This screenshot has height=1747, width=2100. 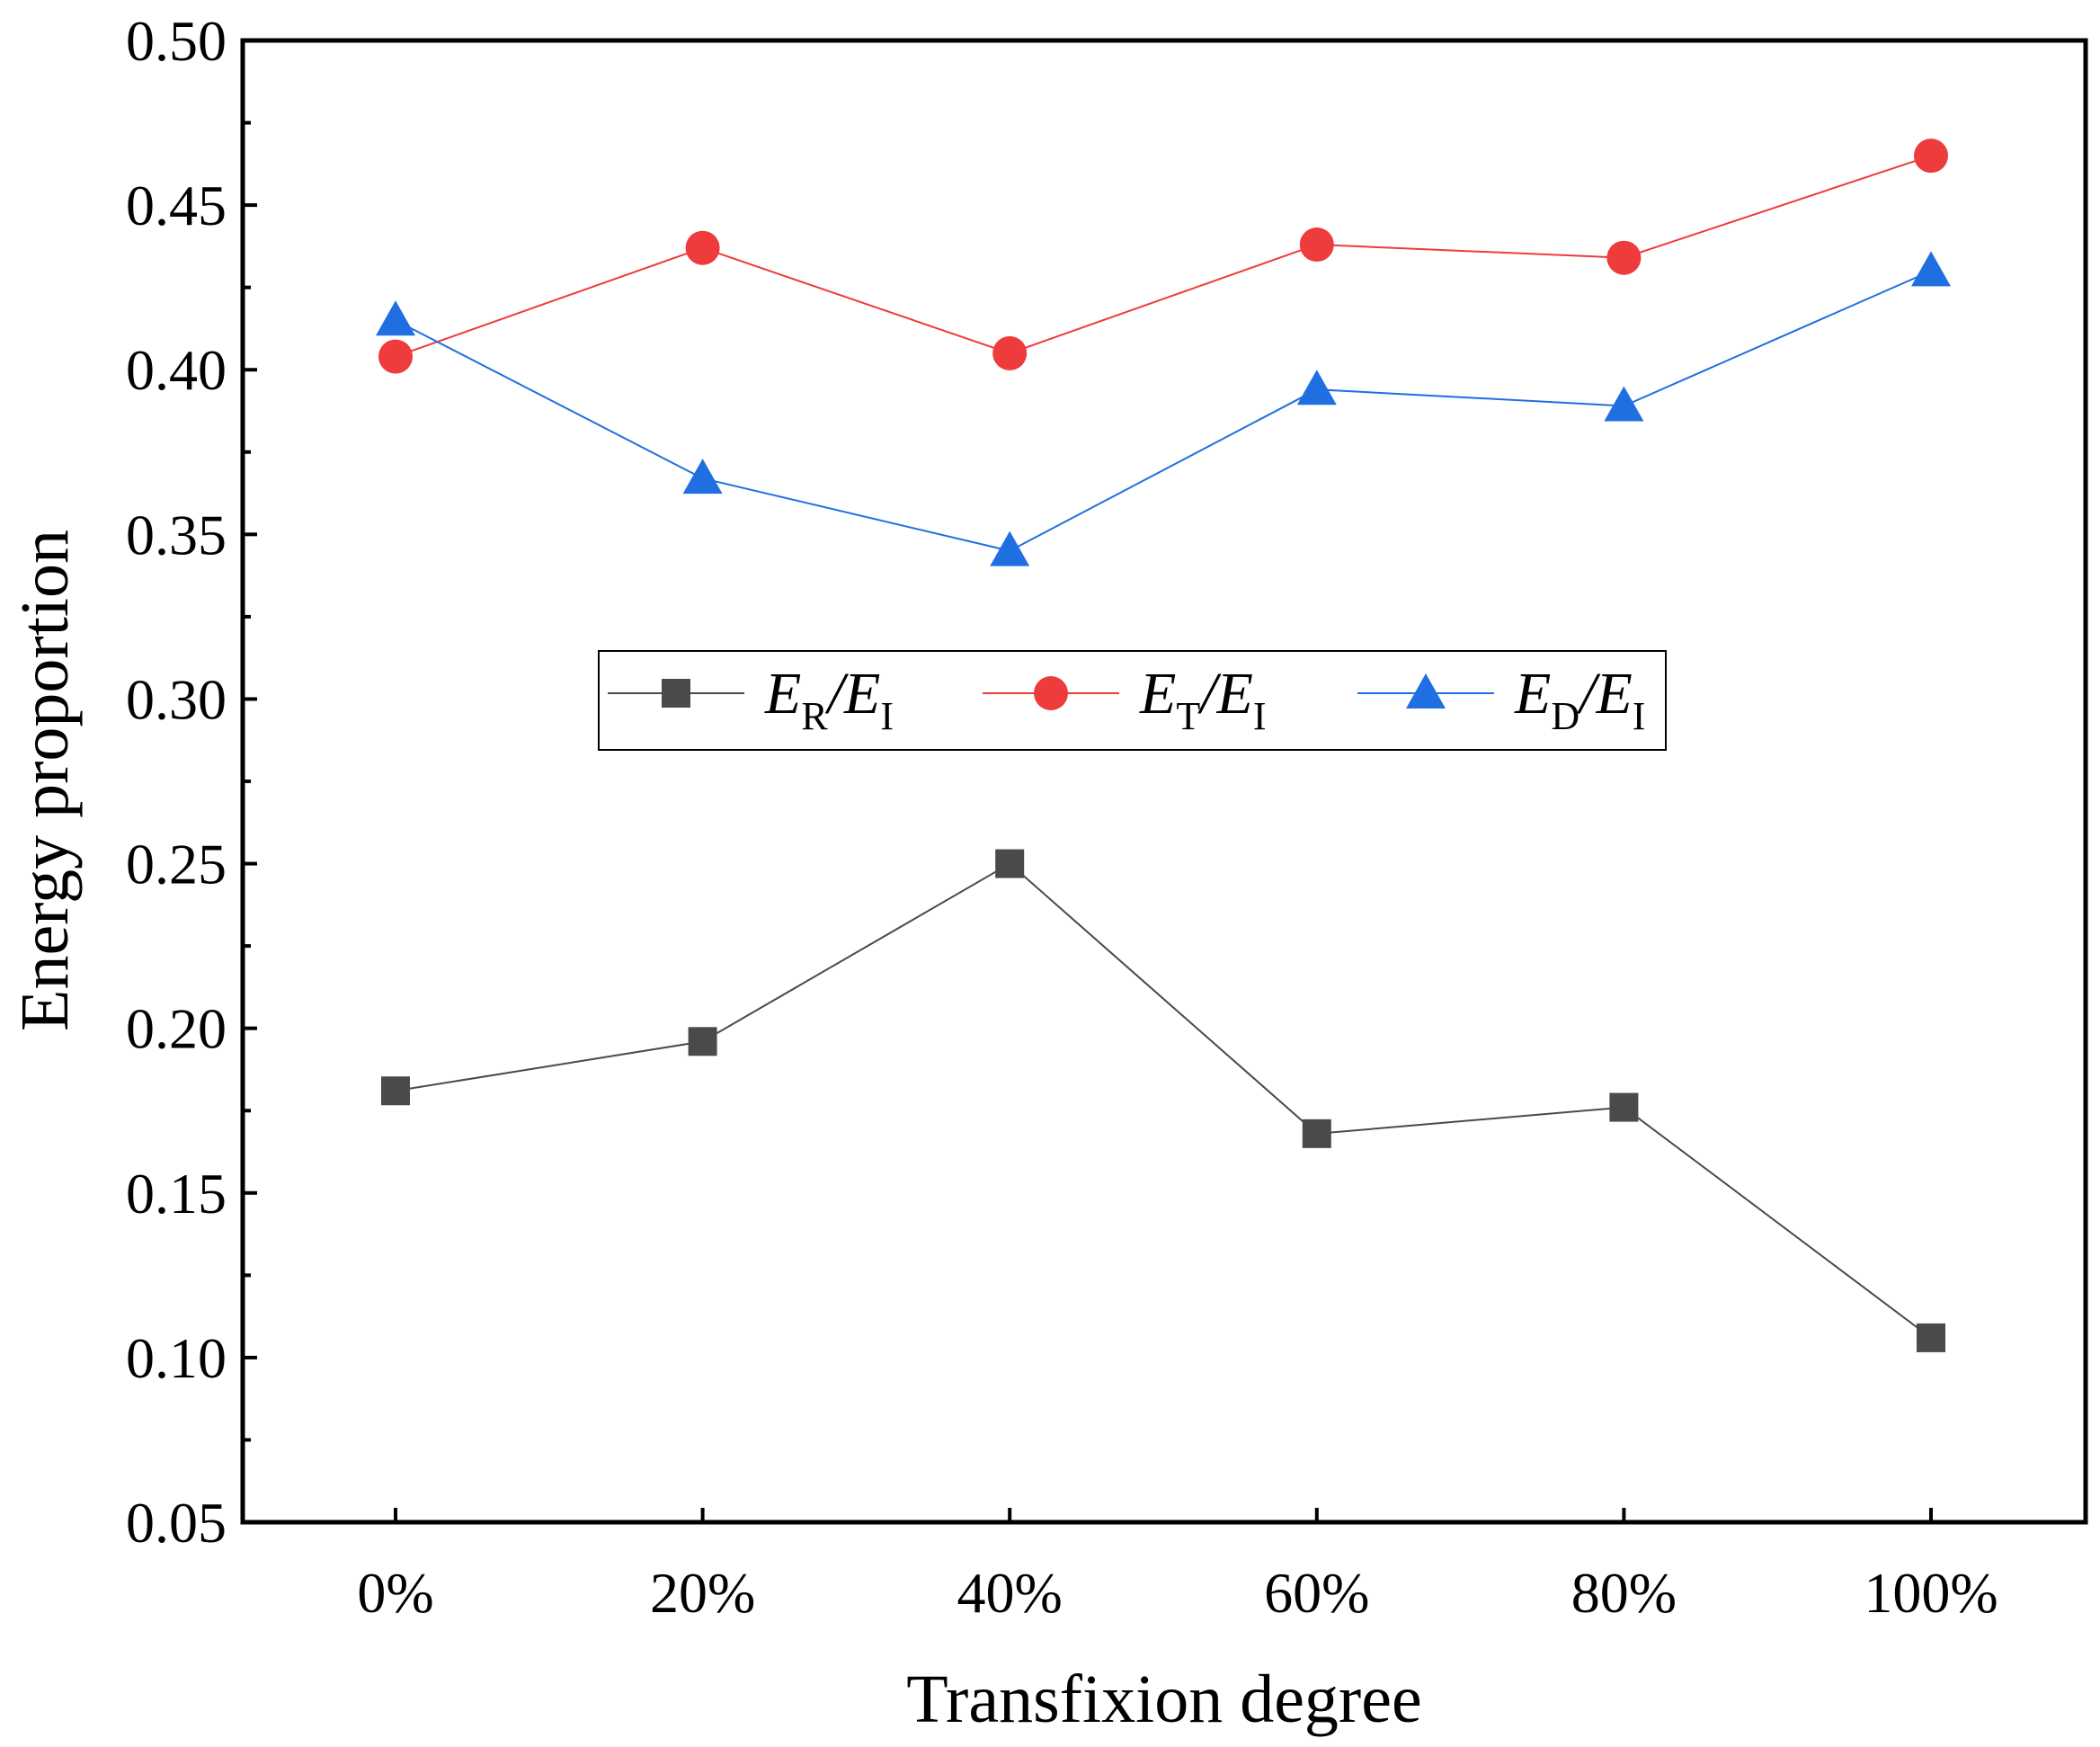 I want to click on y-tick-label: 0.50, so click(x=176, y=41).